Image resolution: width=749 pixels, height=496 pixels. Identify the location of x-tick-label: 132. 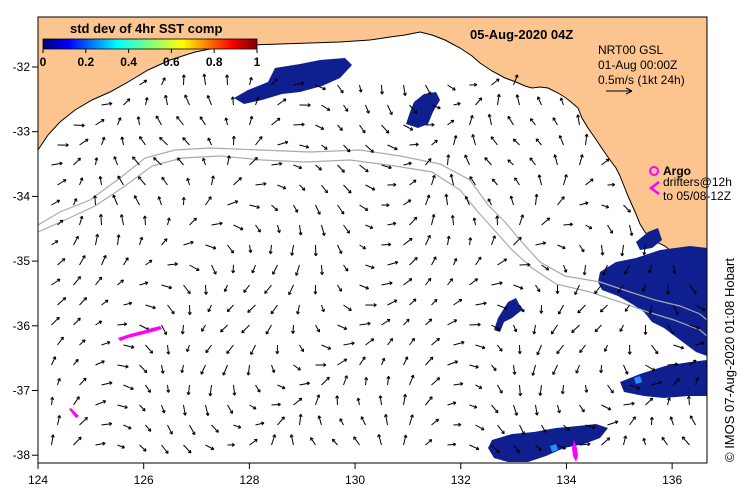
(461, 480).